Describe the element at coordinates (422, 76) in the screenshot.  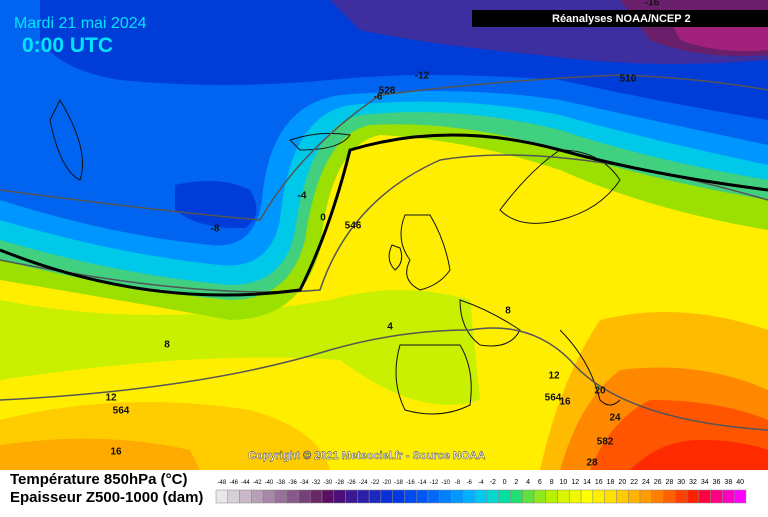
I see `contour-label: -12` at that location.